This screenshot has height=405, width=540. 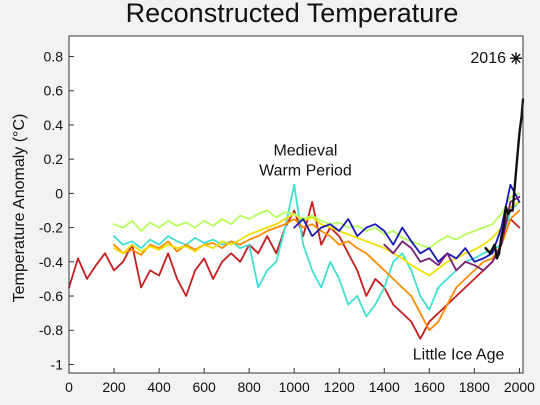 What do you see at coordinates (474, 387) in the screenshot?
I see `x-tick-label: 1800` at bounding box center [474, 387].